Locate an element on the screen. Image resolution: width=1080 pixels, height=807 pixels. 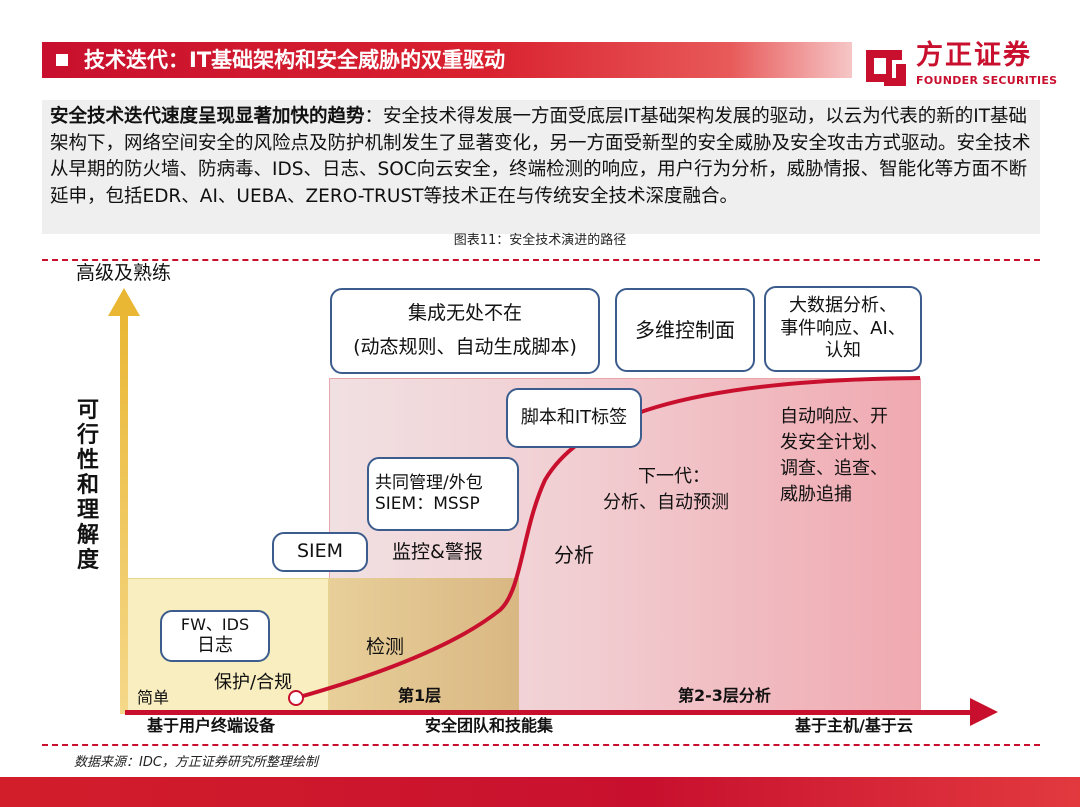
title-banner: 技术迭代：IT基础架构和安全威胁的双重驱动 is located at coordinates (447, 60).